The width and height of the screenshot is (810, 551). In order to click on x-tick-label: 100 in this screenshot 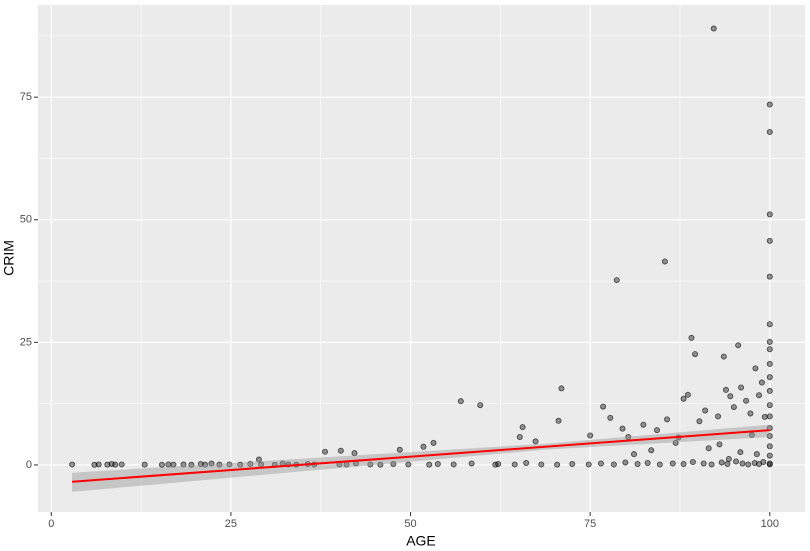, I will do `click(770, 524)`.